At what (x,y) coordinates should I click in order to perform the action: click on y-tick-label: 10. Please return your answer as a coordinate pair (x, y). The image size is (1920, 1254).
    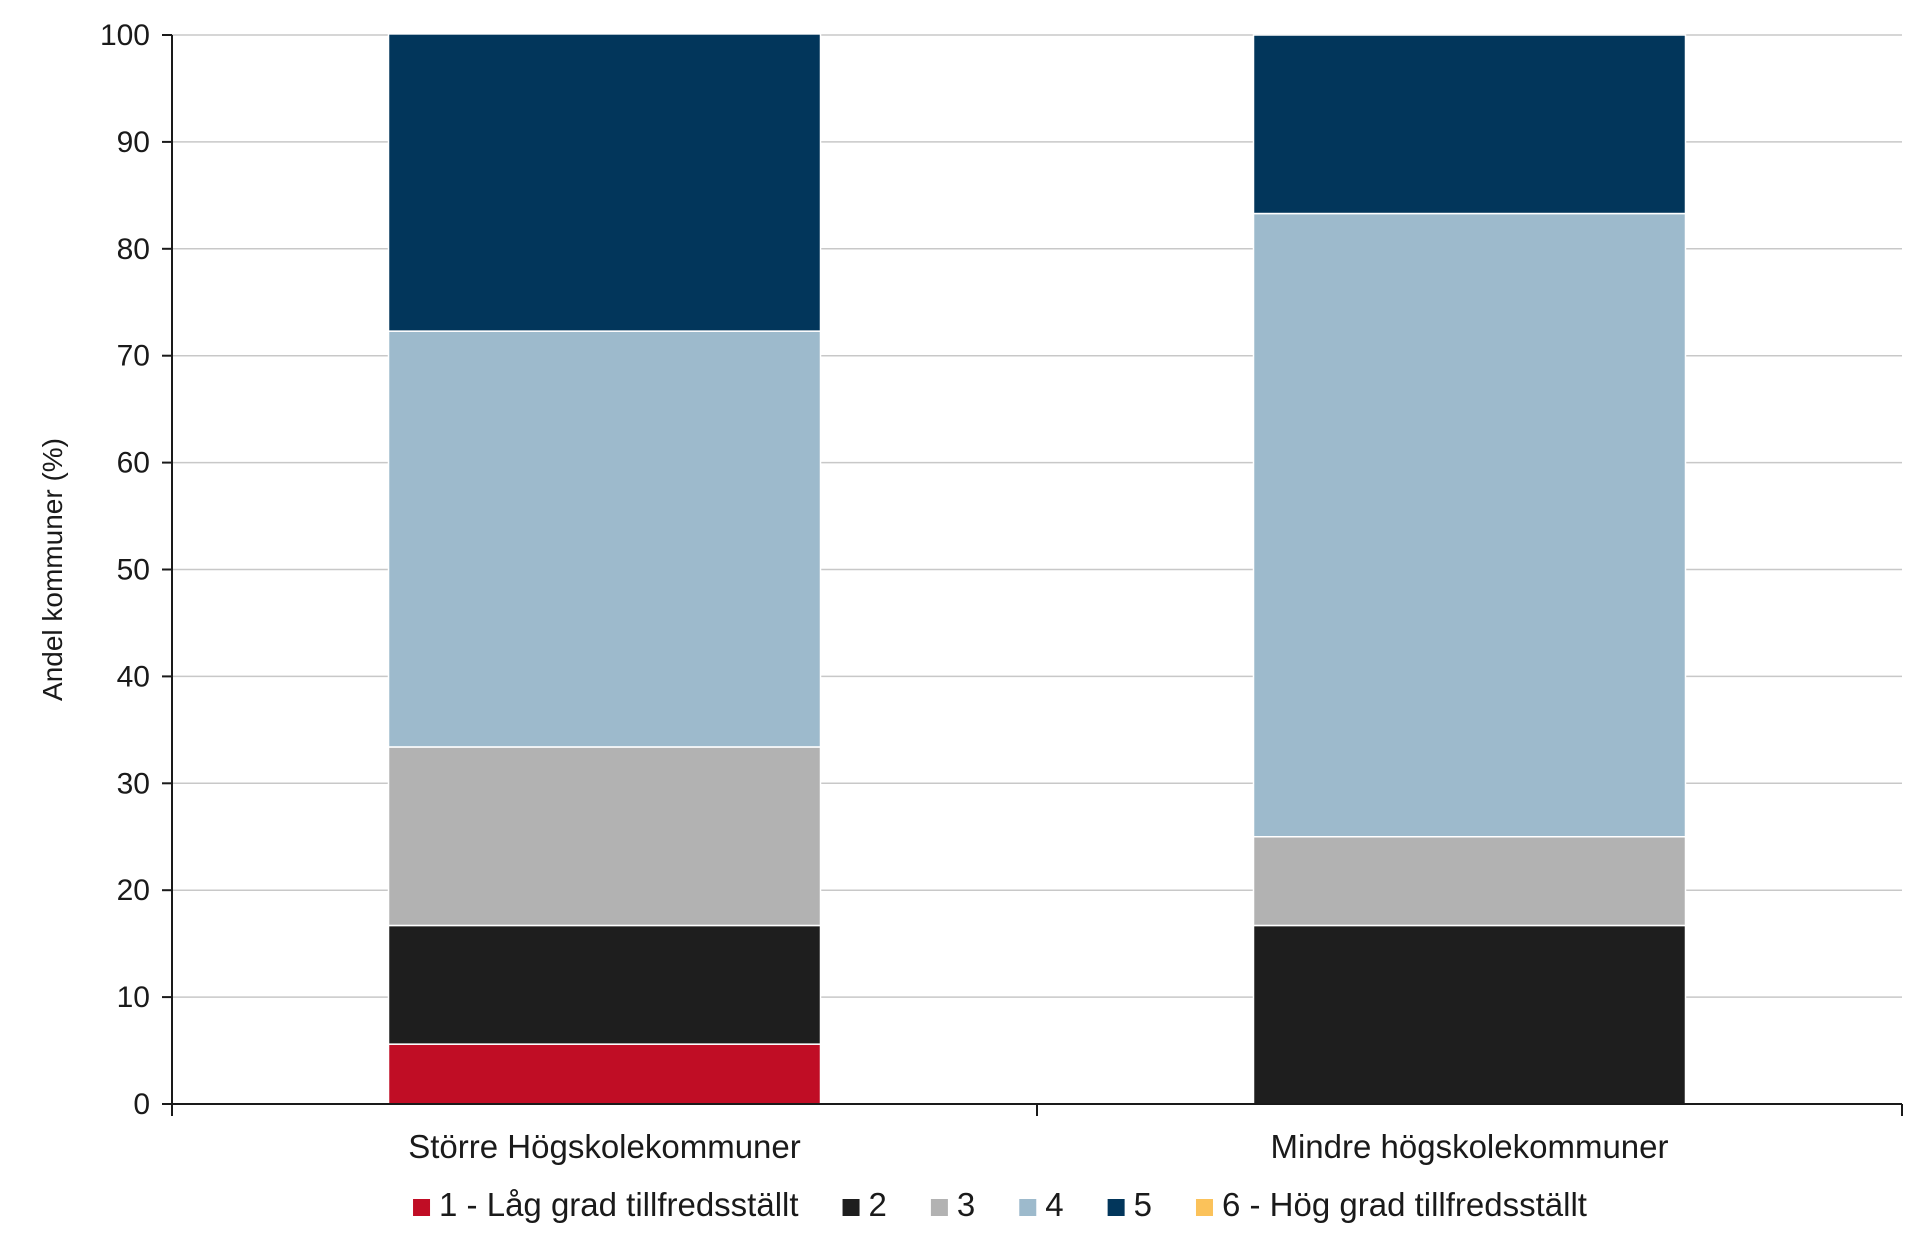
    Looking at the image, I should click on (133, 997).